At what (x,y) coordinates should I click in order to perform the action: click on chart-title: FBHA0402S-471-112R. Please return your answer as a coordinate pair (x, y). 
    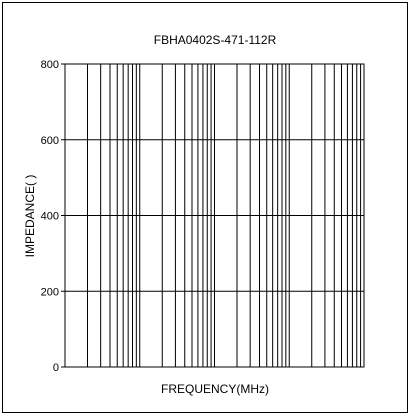
    Looking at the image, I should click on (215, 40).